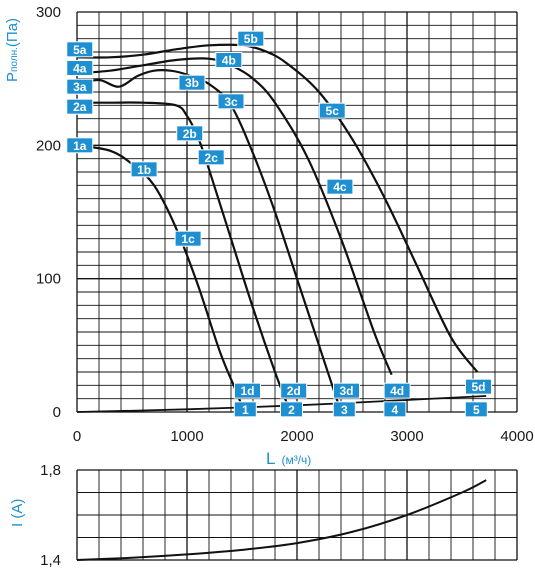 This screenshot has width=535, height=569. I want to click on marker-3c: 3c, so click(231, 101).